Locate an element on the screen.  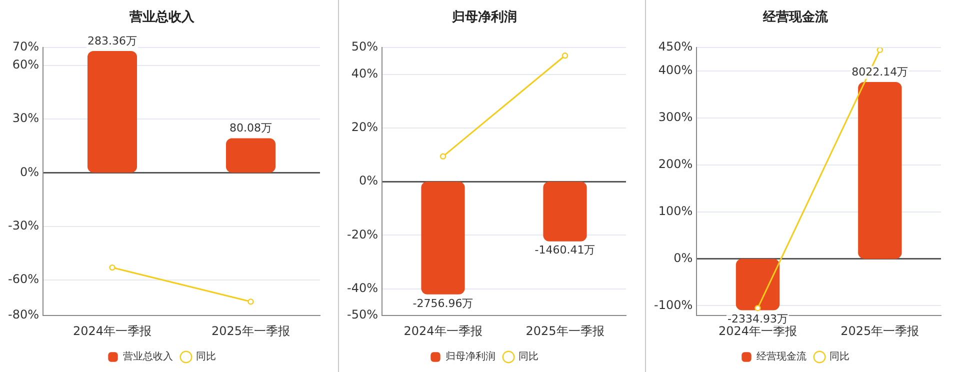
data-label: 80.08万 is located at coordinates (251, 128).